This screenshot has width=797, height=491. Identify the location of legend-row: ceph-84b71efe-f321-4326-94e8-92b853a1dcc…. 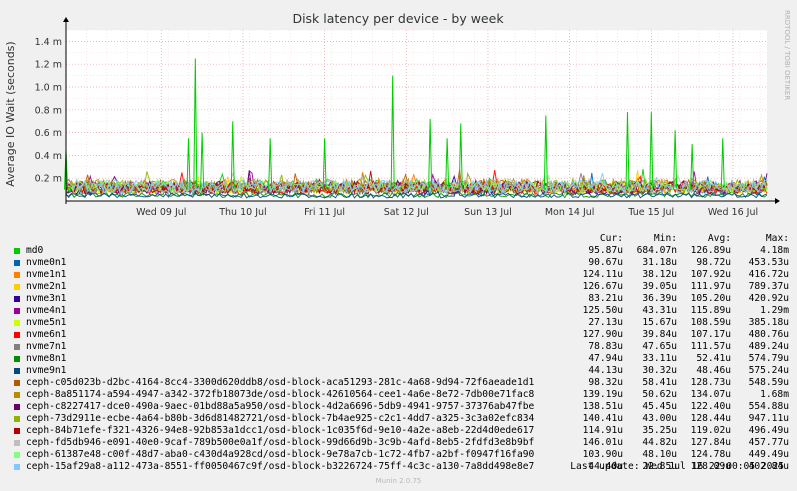
(401, 431).